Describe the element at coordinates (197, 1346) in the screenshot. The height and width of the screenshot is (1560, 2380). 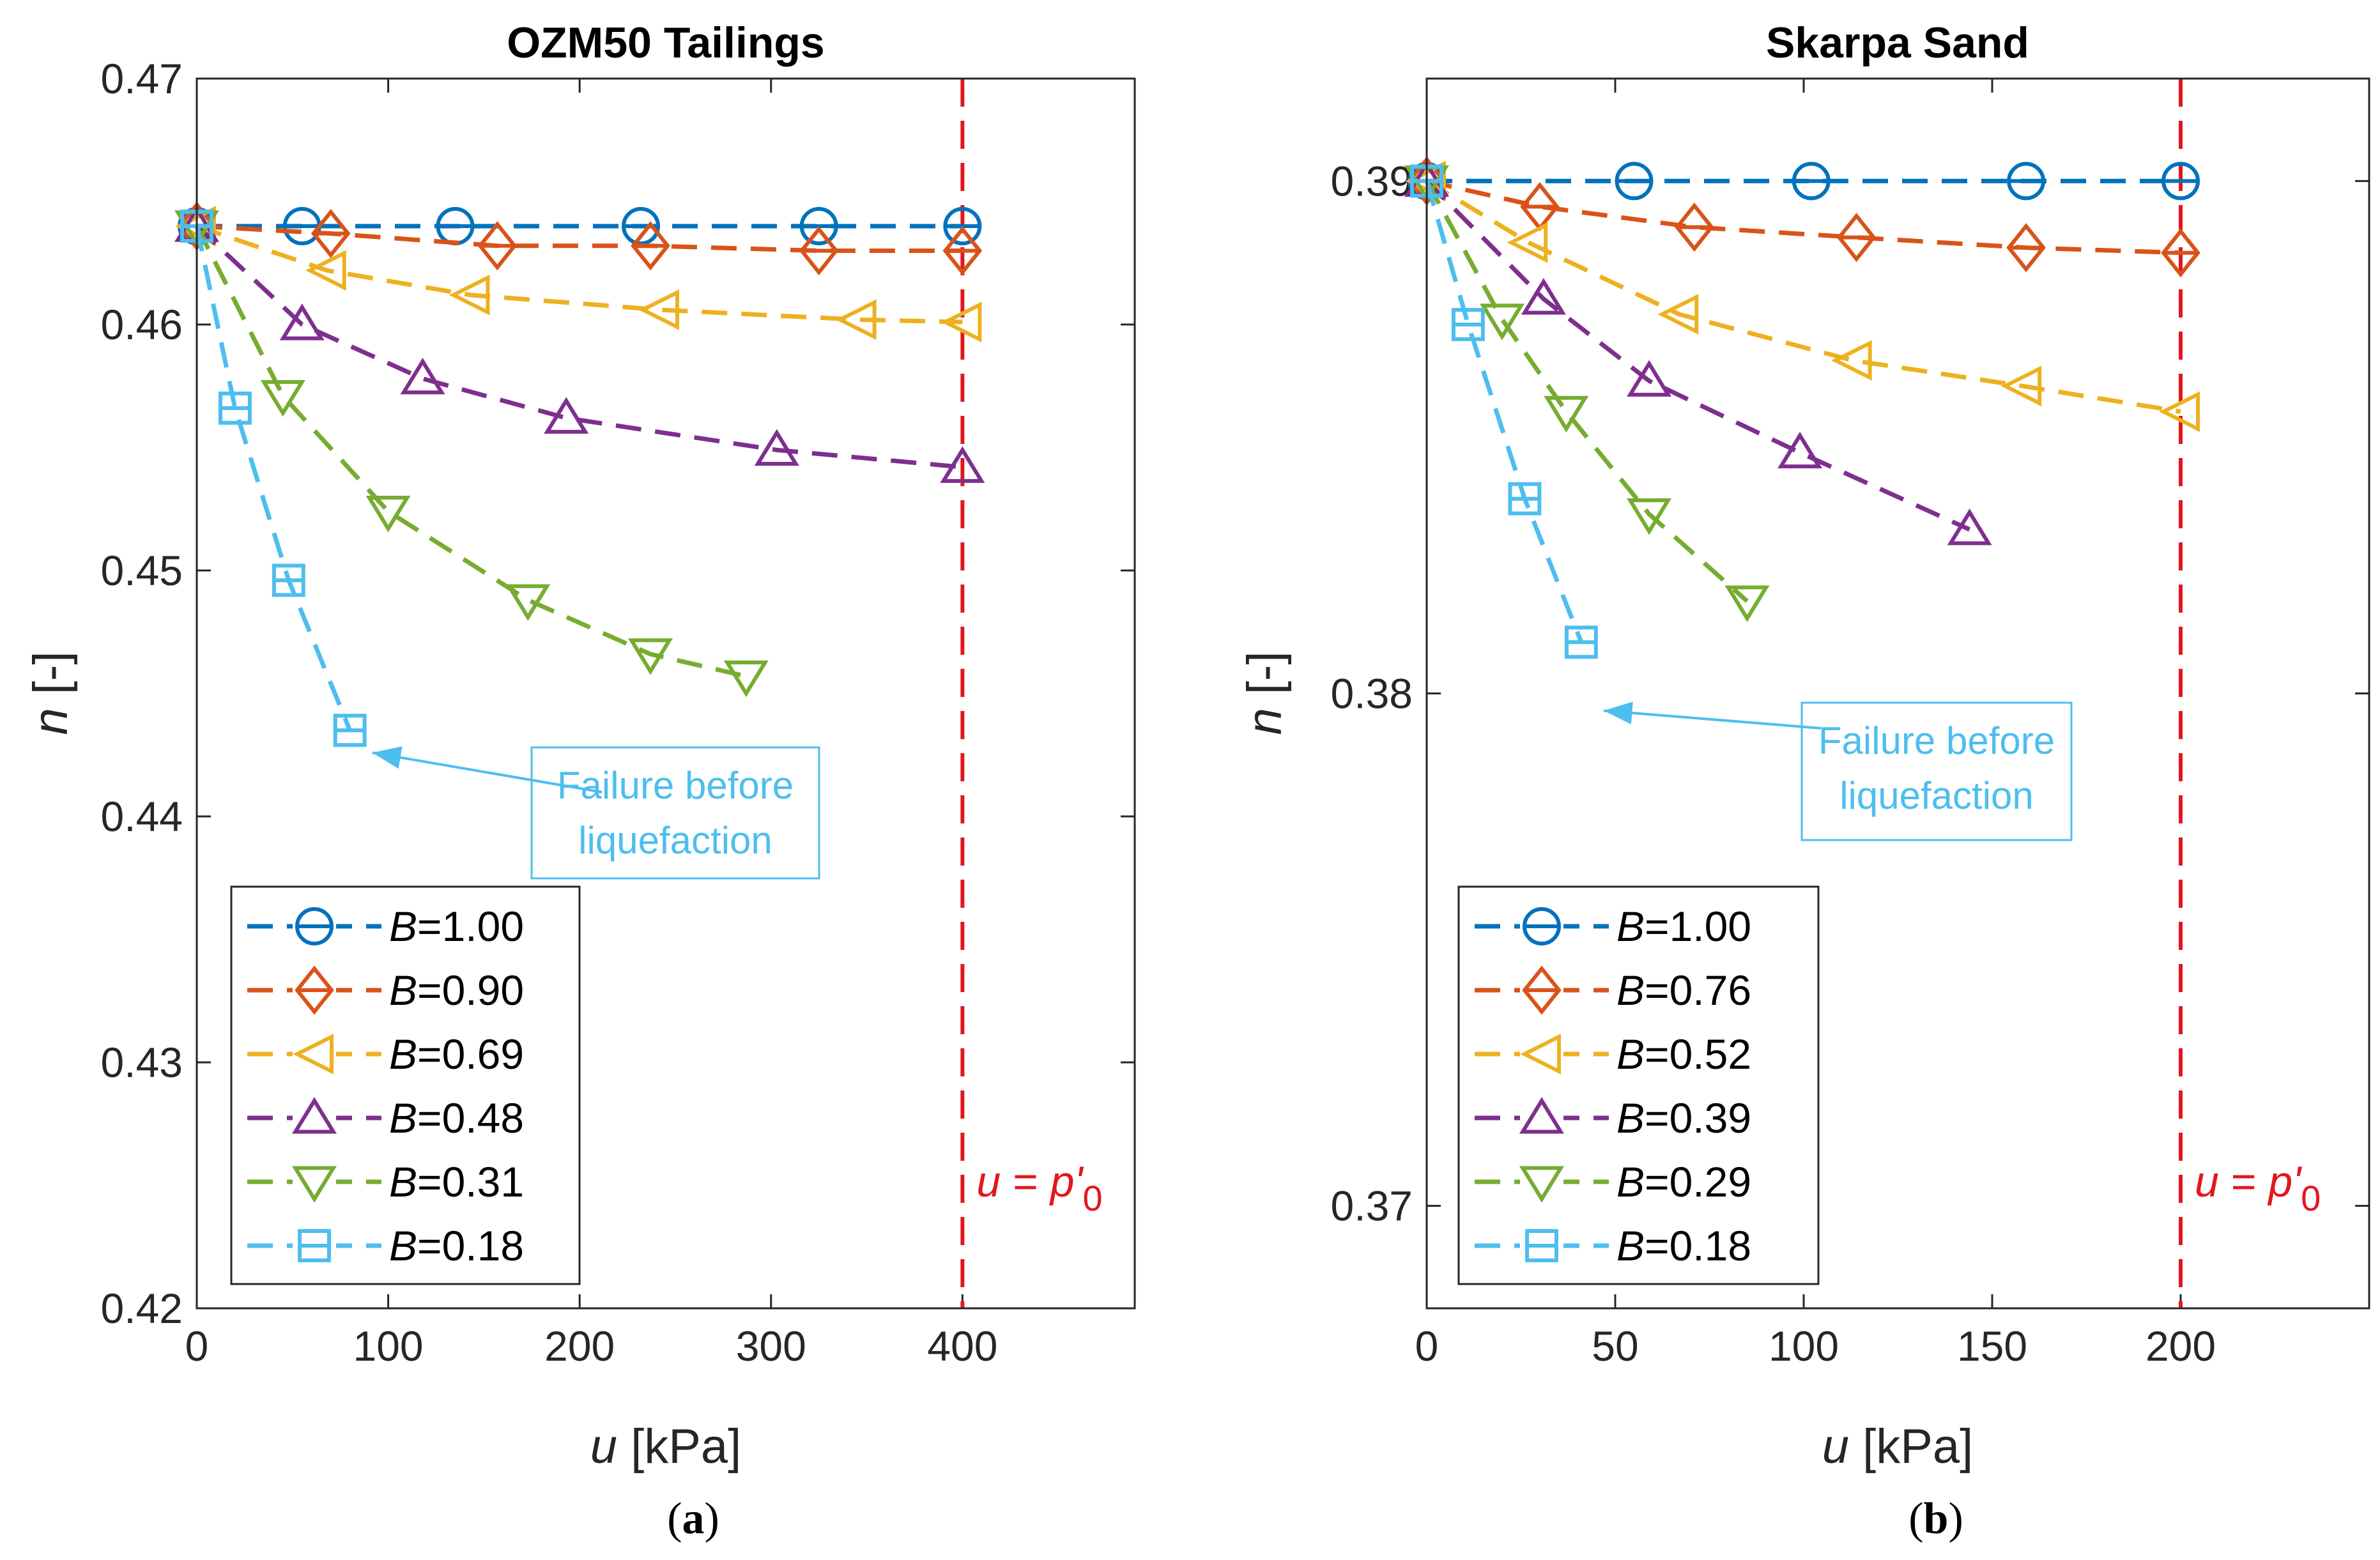
I see `x-tick-label-a: 0` at that location.